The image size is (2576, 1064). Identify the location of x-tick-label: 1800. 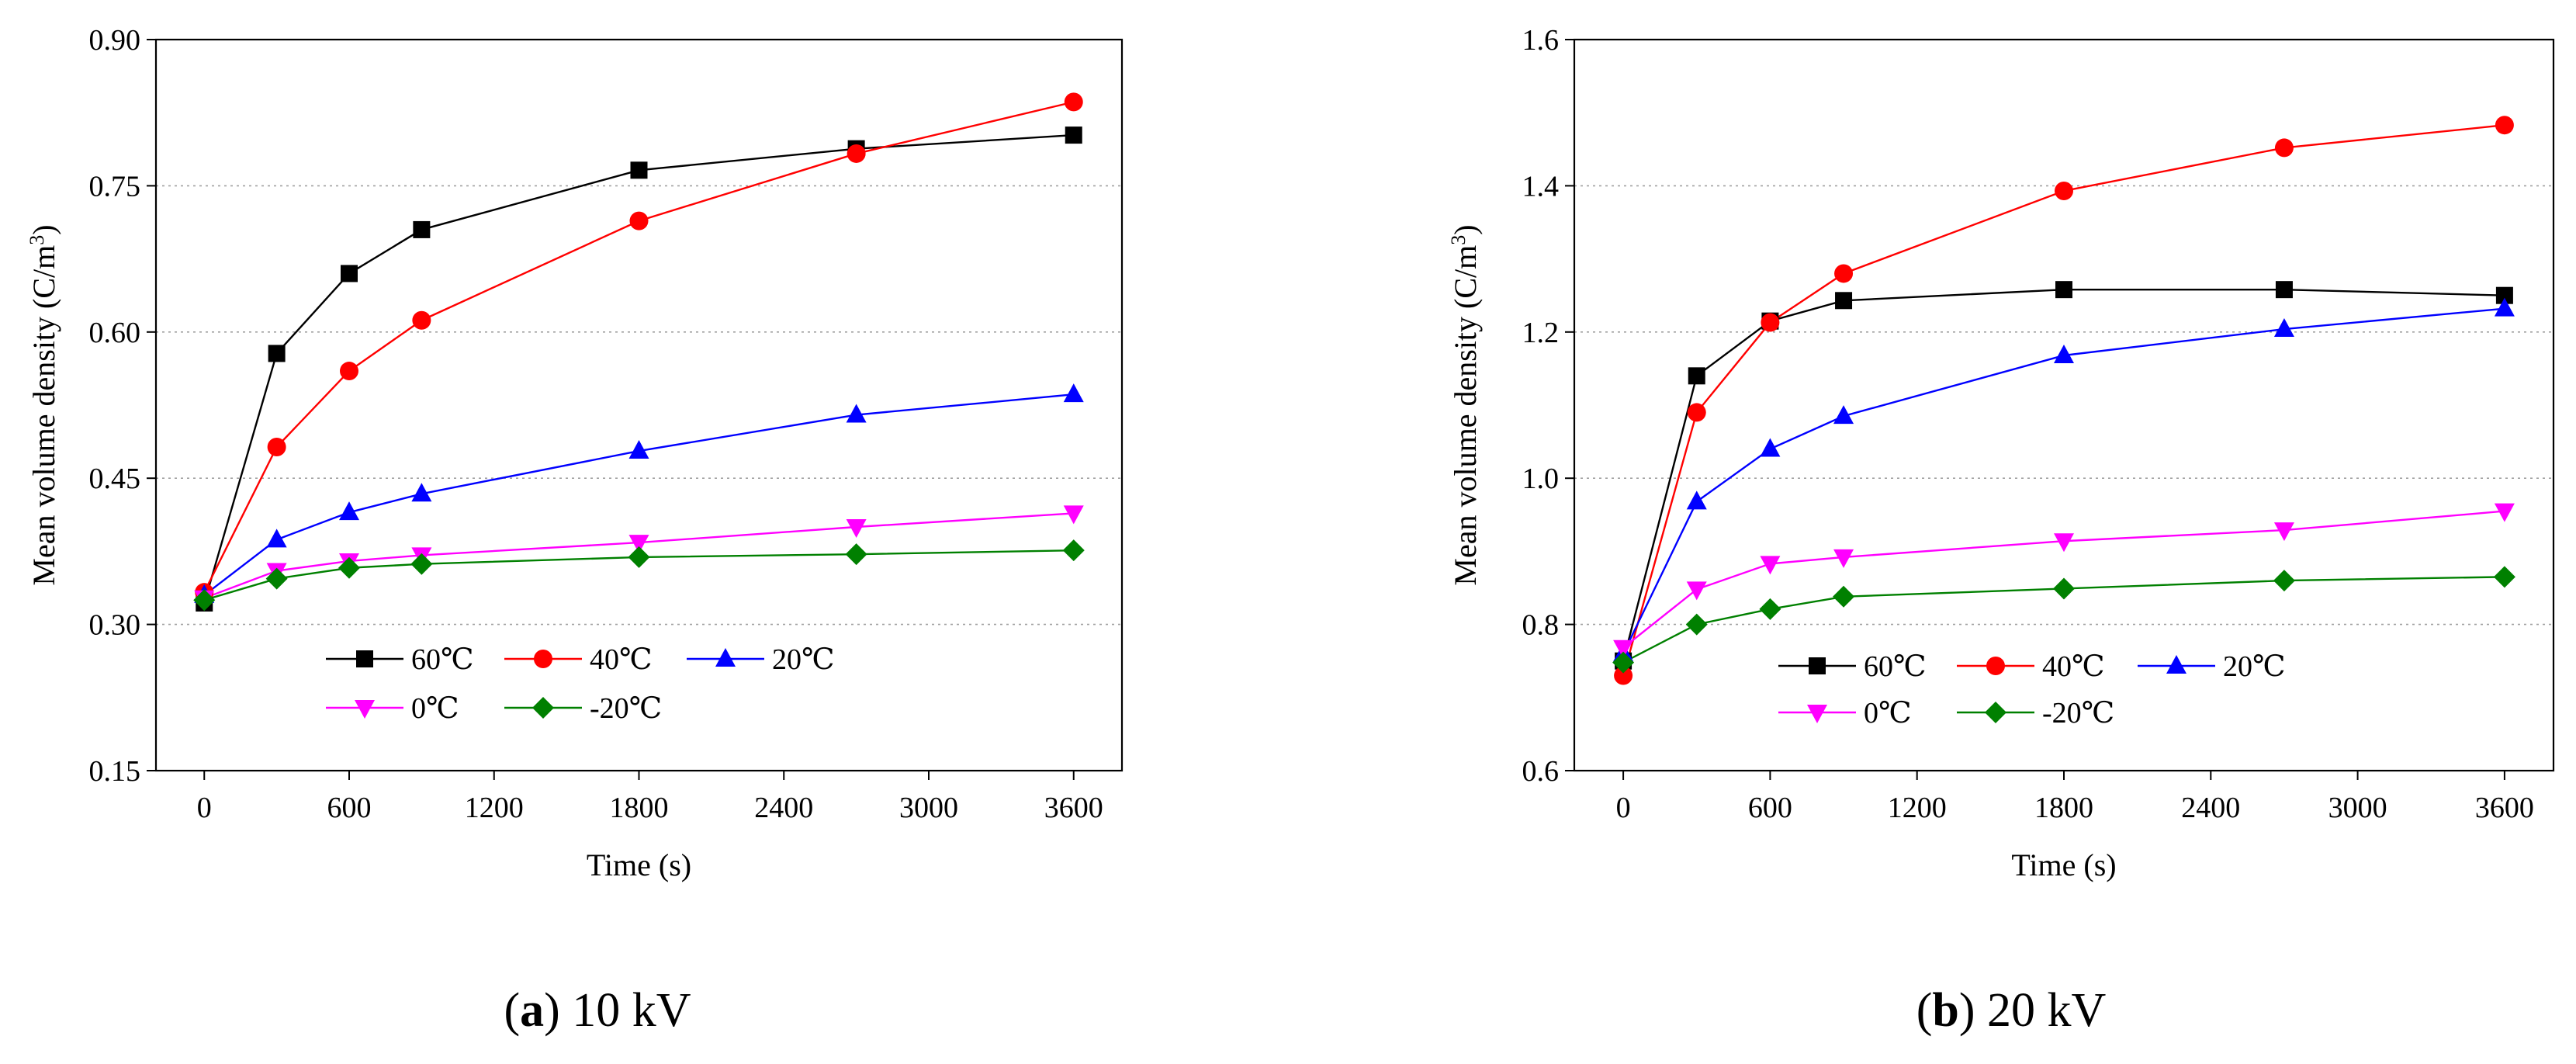
(639, 808).